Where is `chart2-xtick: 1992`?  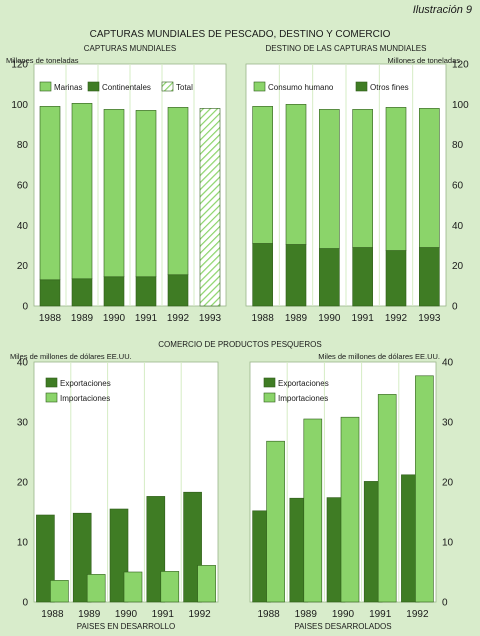
chart2-xtick: 1992 is located at coordinates (396, 318).